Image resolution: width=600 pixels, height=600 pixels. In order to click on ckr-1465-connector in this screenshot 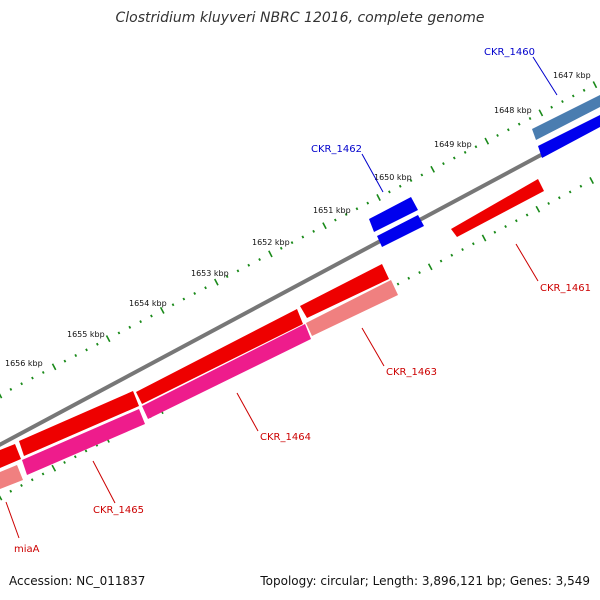, I will do `click(104, 482)`.